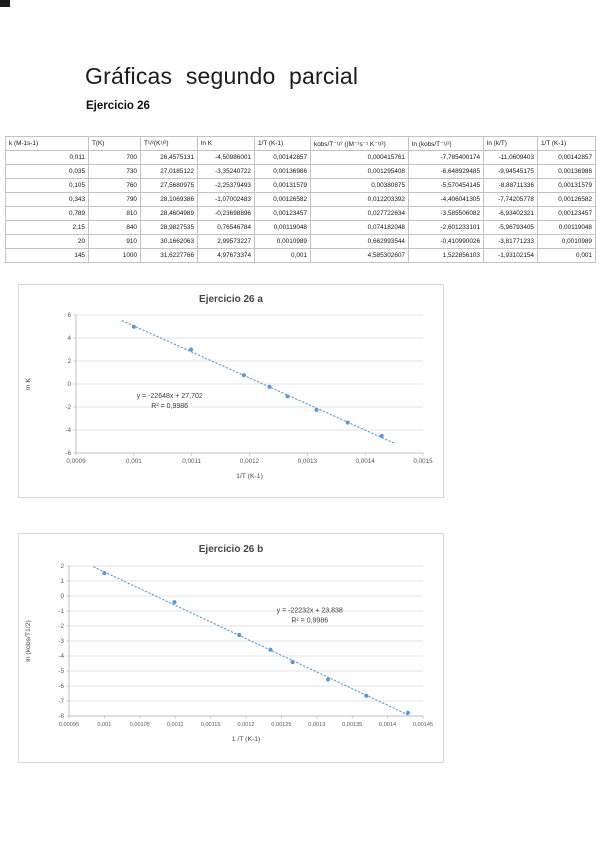  I want to click on table-cell: 0,000415761, so click(359, 157).